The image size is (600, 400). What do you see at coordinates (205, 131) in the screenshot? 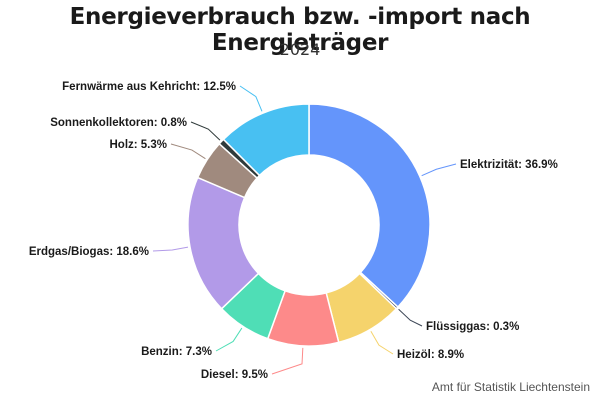
I see `connector-sonnenkollektoren` at bounding box center [205, 131].